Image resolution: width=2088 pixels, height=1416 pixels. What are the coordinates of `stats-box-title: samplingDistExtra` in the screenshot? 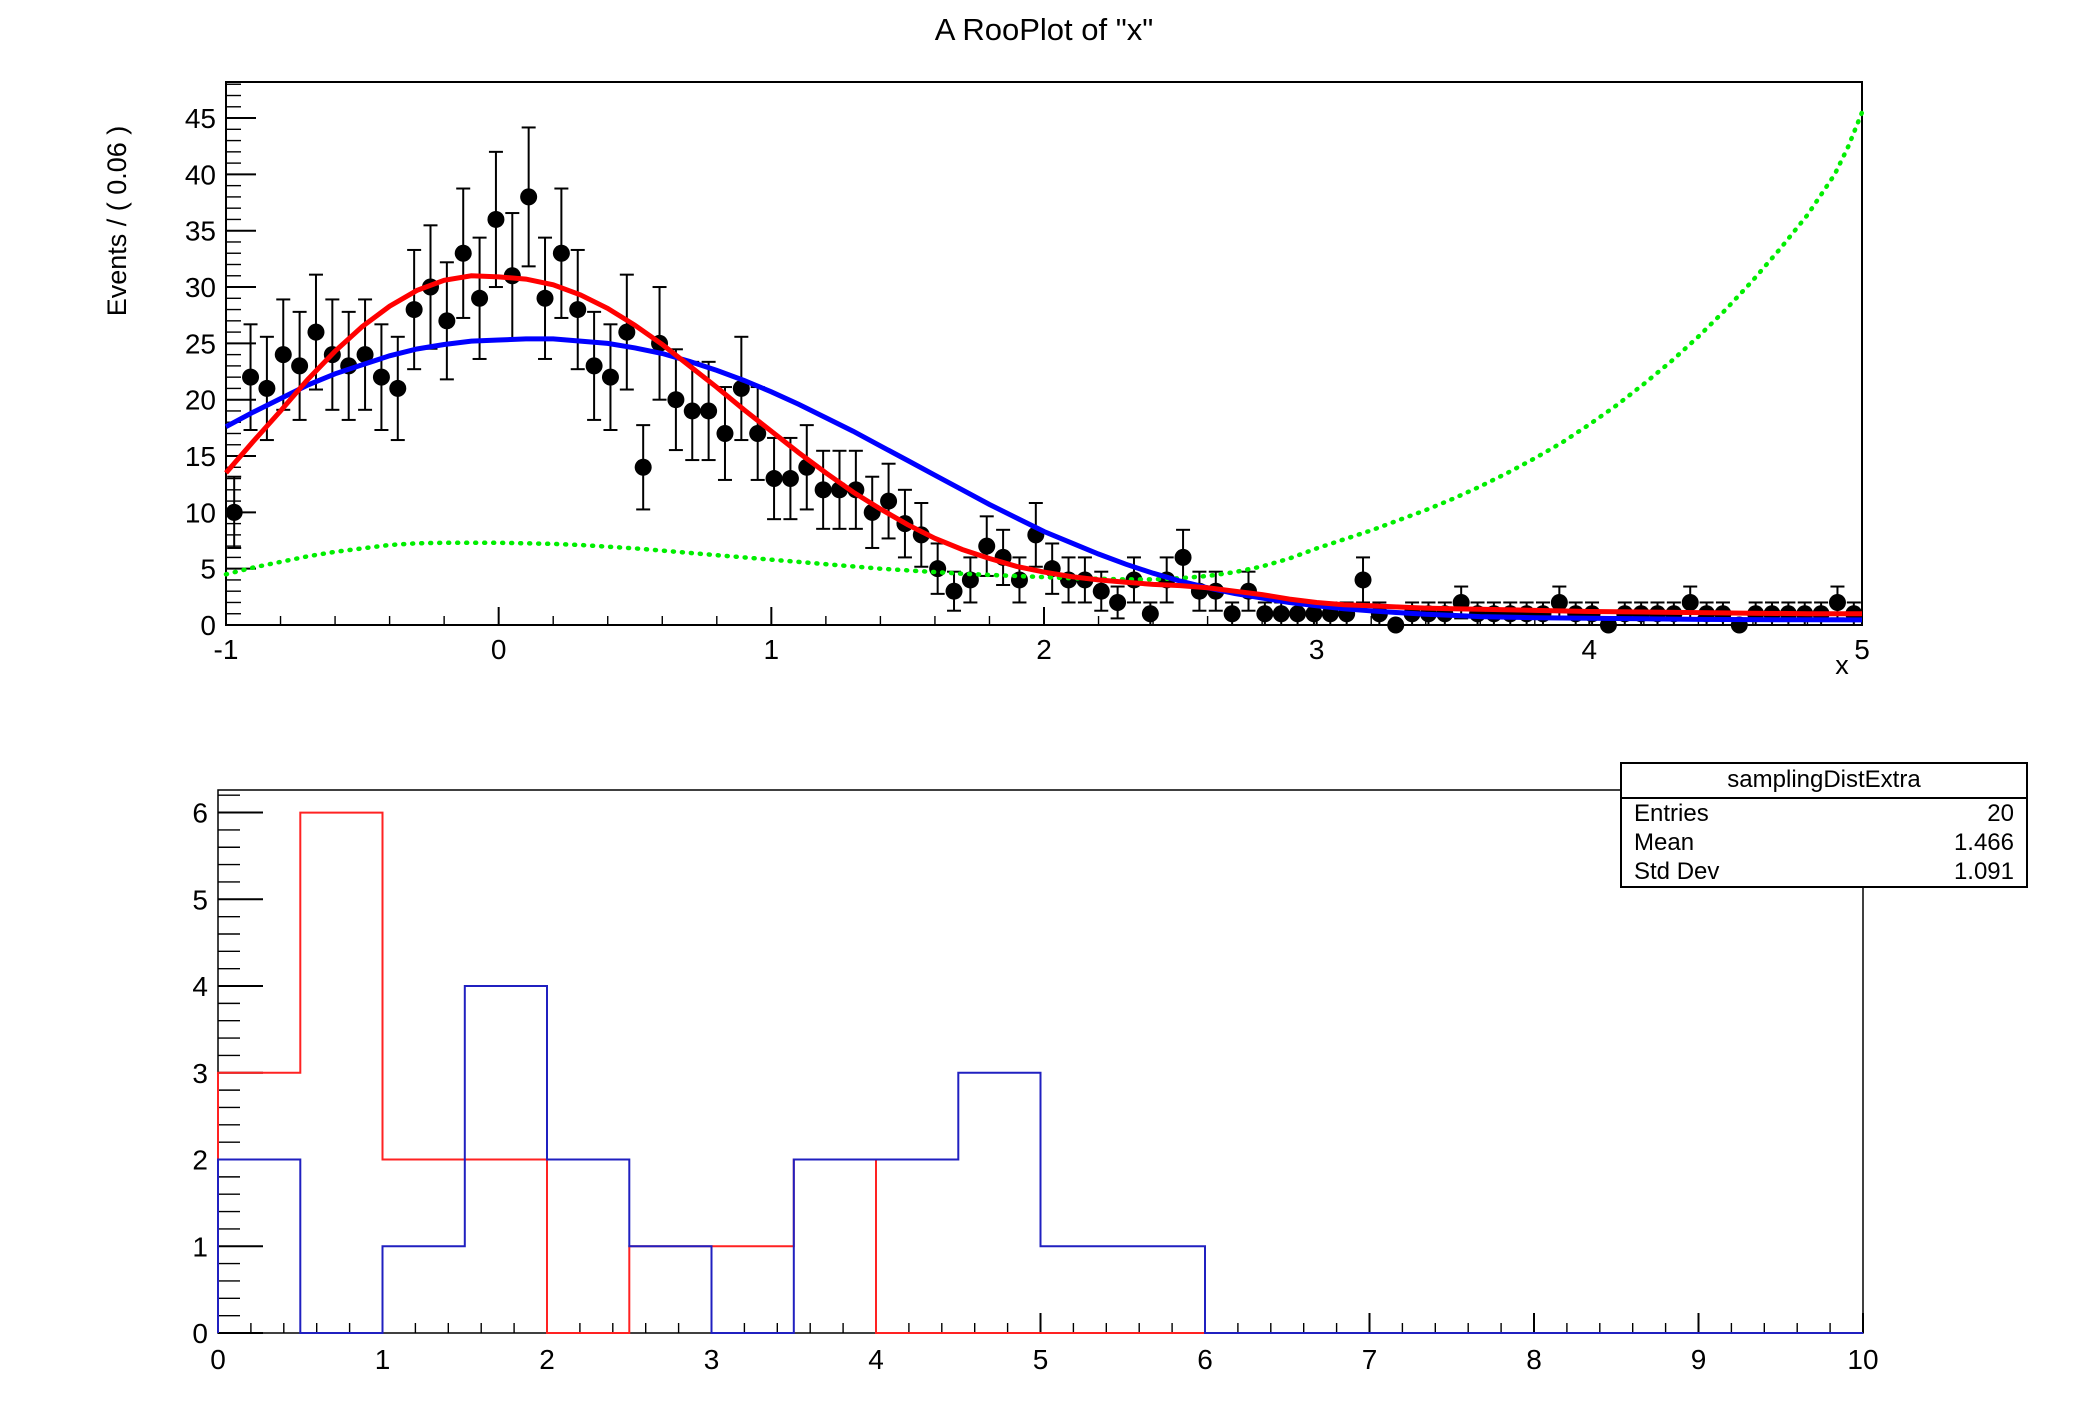 It's located at (1824, 781).